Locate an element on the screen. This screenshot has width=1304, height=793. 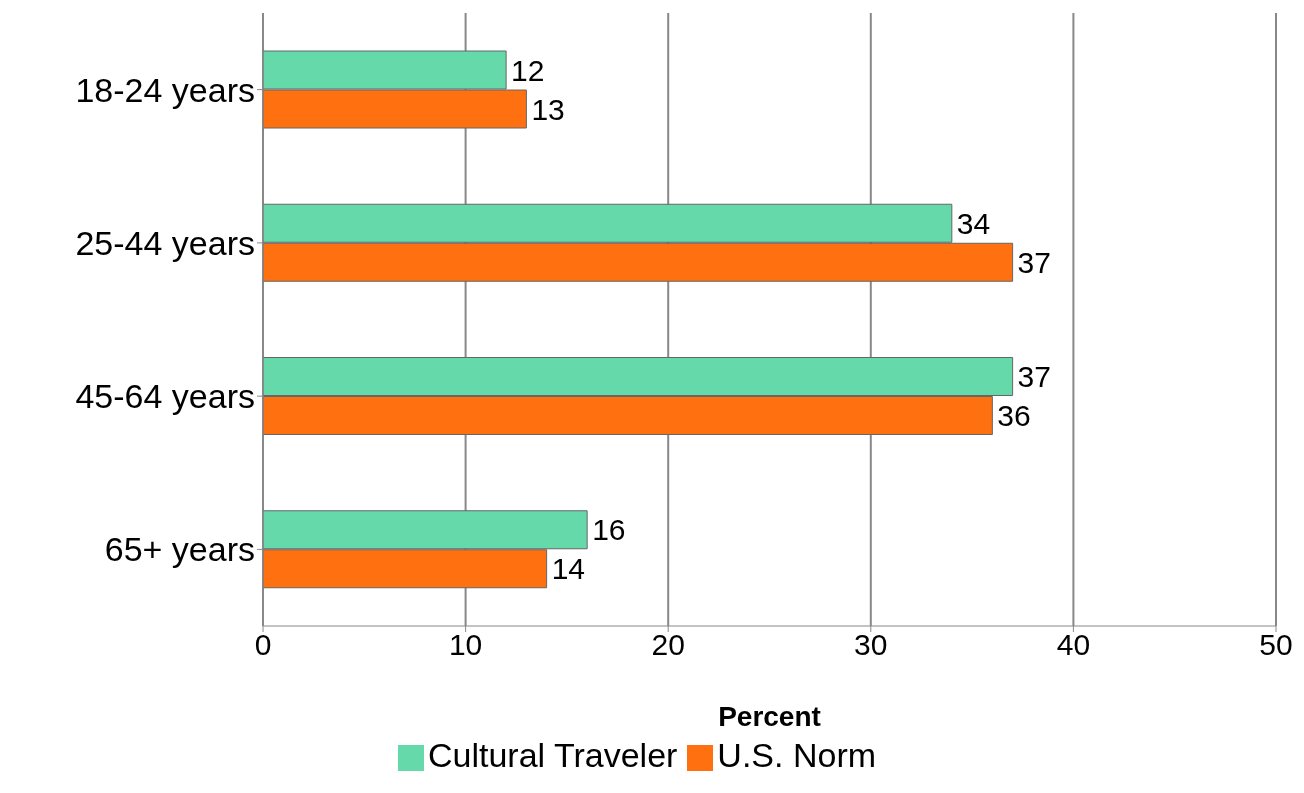
data-label: 14 is located at coordinates (568, 569).